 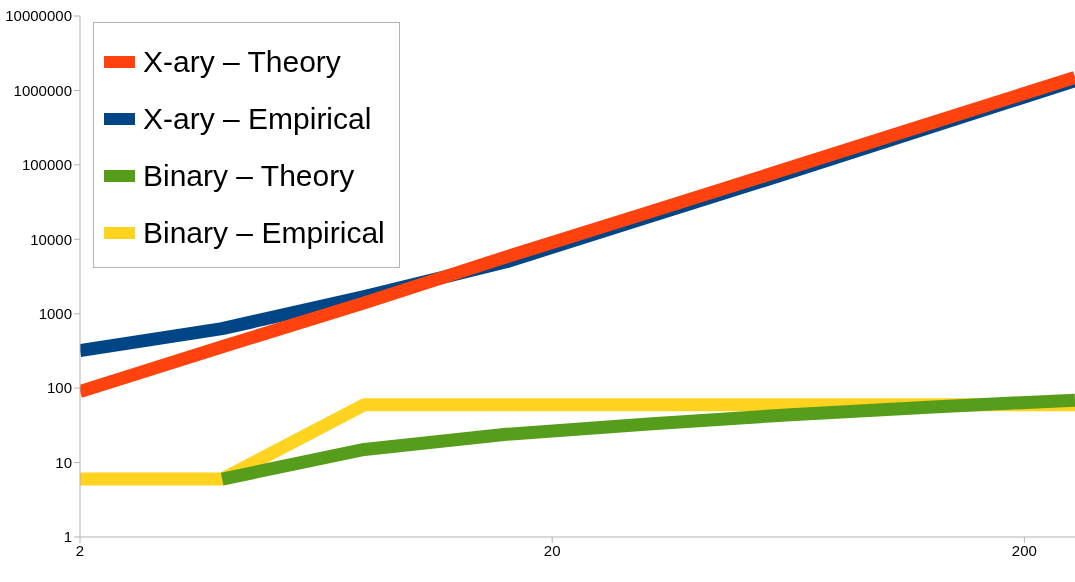 What do you see at coordinates (63, 462) in the screenshot?
I see `y-tick-label: 10` at bounding box center [63, 462].